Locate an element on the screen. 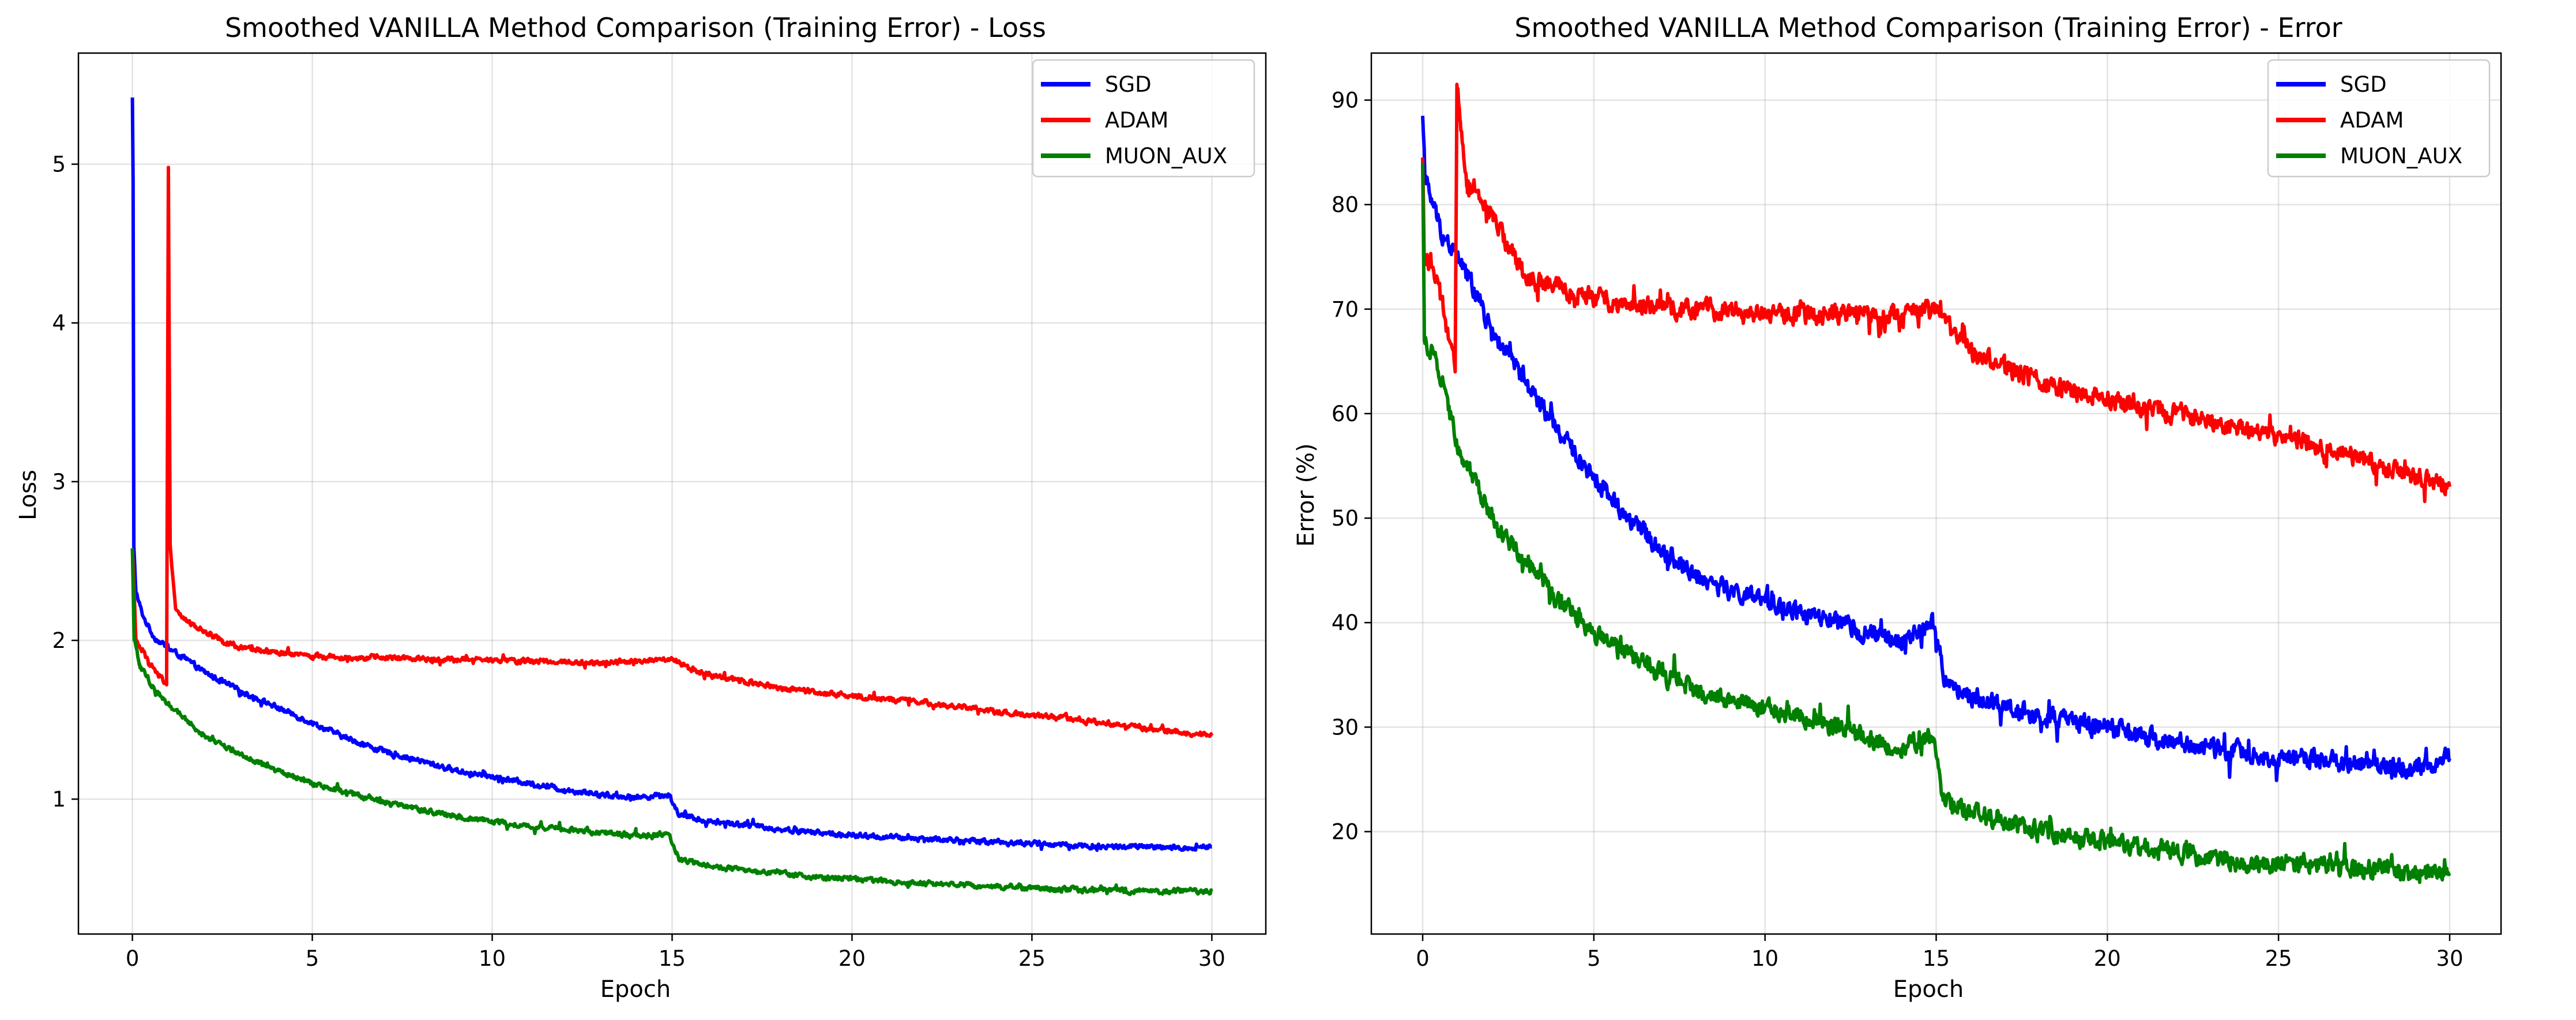 This screenshot has width=2576, height=1020. error-y-tick-label: 40 is located at coordinates (1345, 622).